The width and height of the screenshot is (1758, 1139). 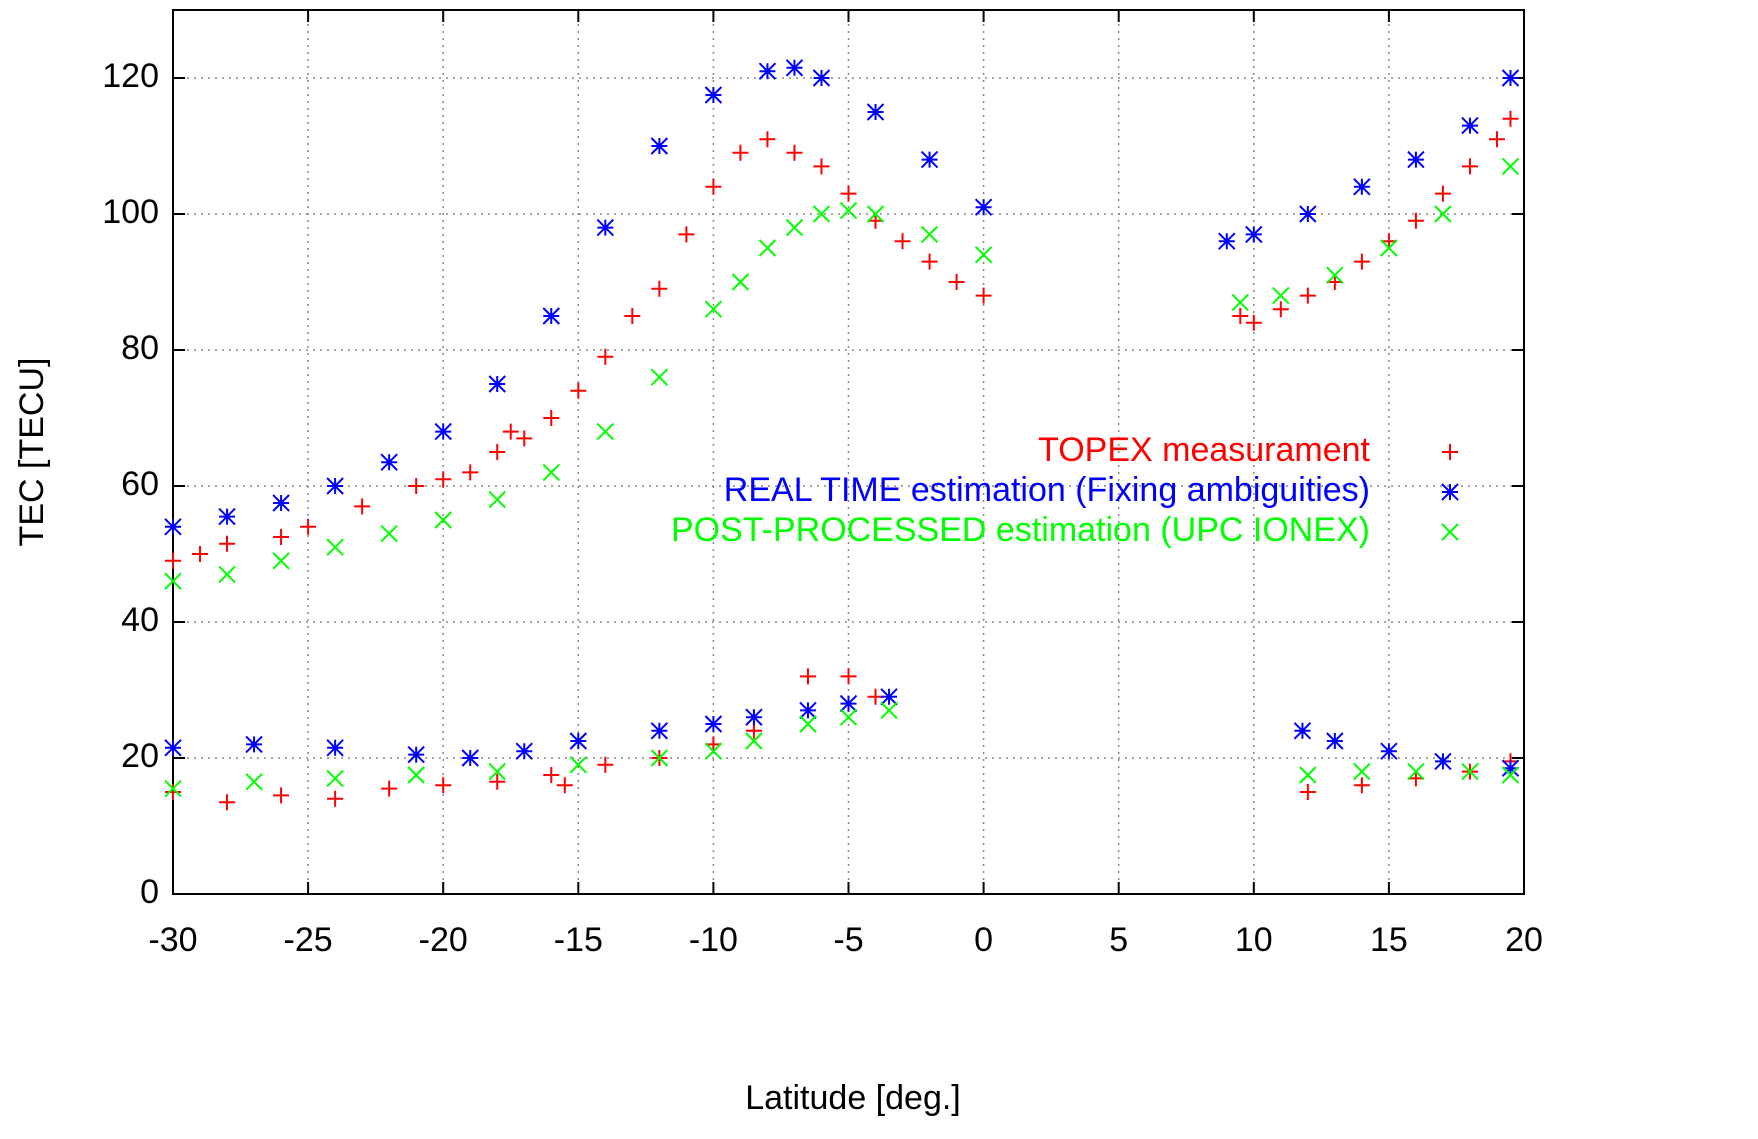 What do you see at coordinates (32, 452) in the screenshot?
I see `y-axis-label: TEC [TECU]` at bounding box center [32, 452].